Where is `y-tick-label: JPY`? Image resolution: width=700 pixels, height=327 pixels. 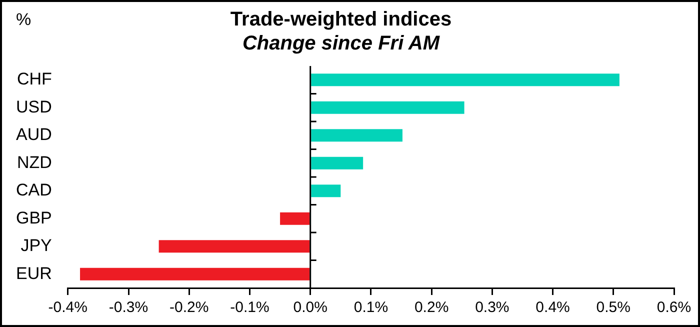
y-tick-label: JPY is located at coordinates (36, 246).